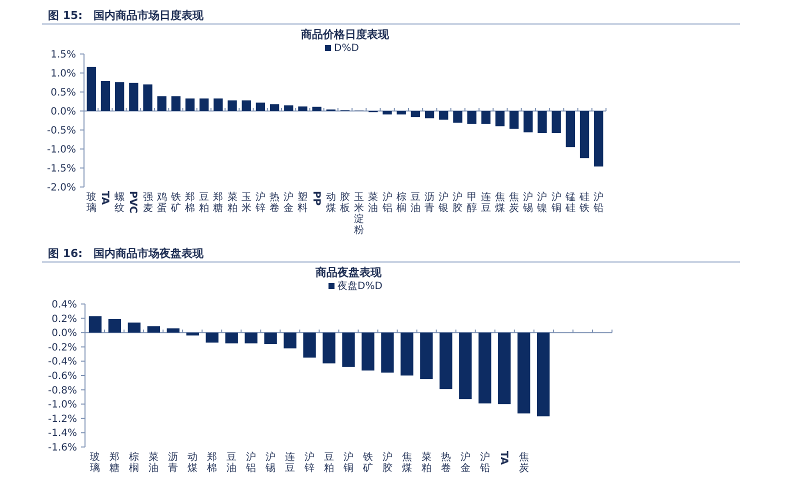 The width and height of the screenshot is (800, 500). I want to click on y-tick-label: 1.5%, so click(63, 55).